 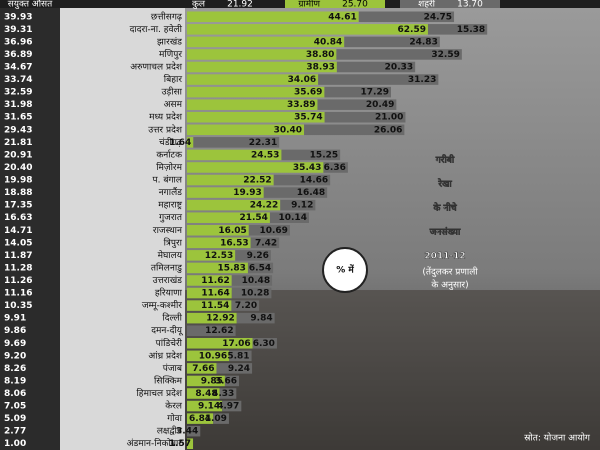 What do you see at coordinates (261, 319) in the screenshot?
I see `urban-label: 9.84` at bounding box center [261, 319].